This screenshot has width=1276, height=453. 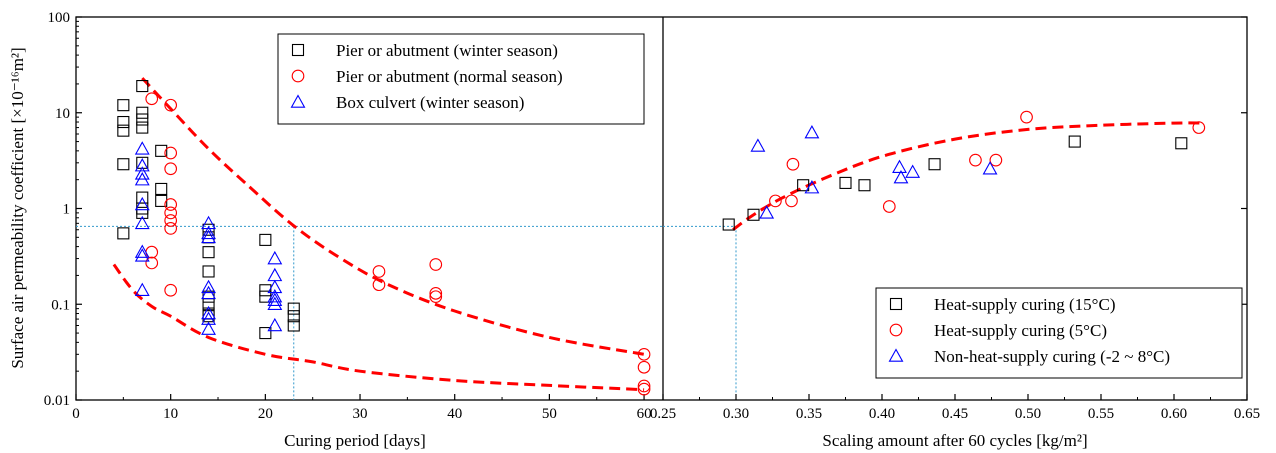 I want to click on left-x-tick-label: 20, so click(x=265, y=414).